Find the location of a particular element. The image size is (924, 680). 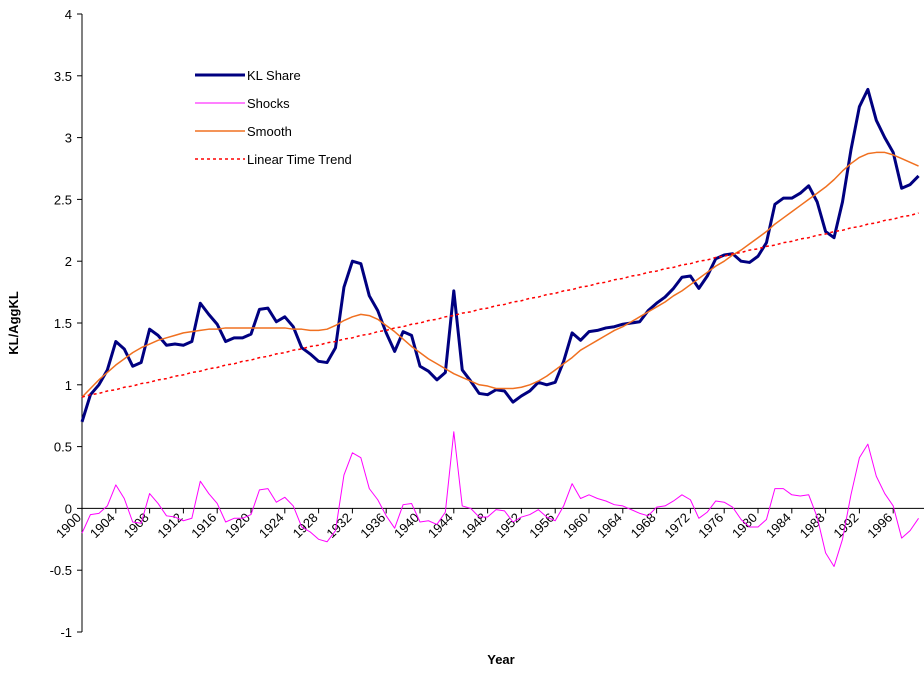

y-tick-label: 0 is located at coordinates (68, 508).